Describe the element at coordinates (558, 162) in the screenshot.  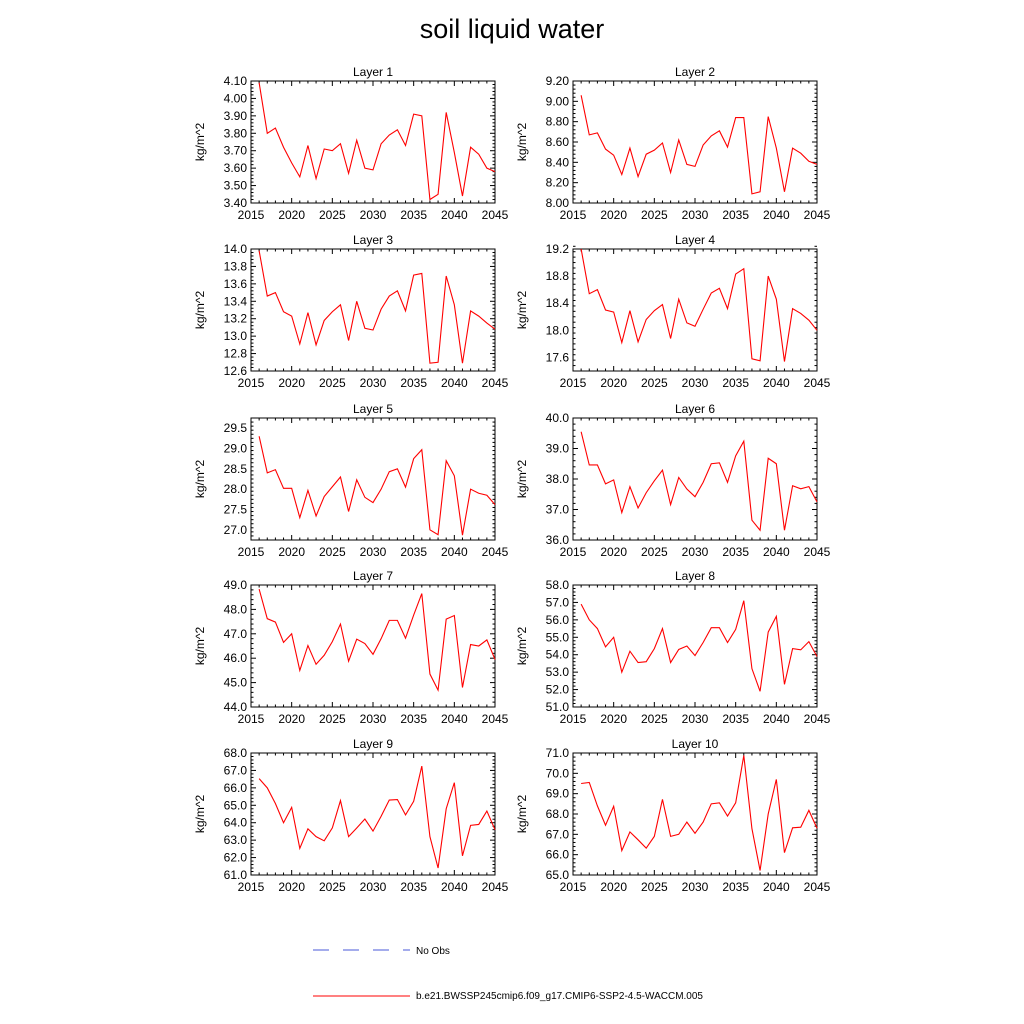
I see `y-tick-label: 8.40` at that location.